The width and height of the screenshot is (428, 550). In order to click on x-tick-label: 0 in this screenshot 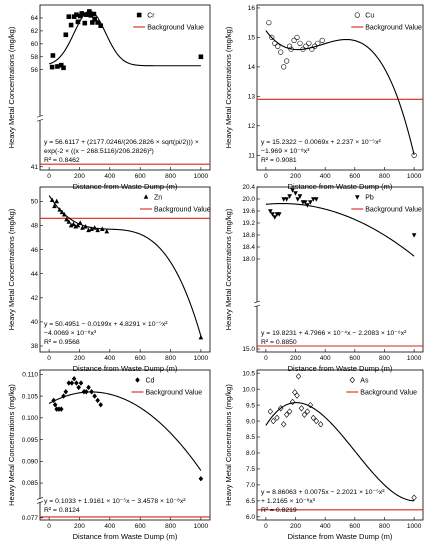, I will do `click(49, 176)`.